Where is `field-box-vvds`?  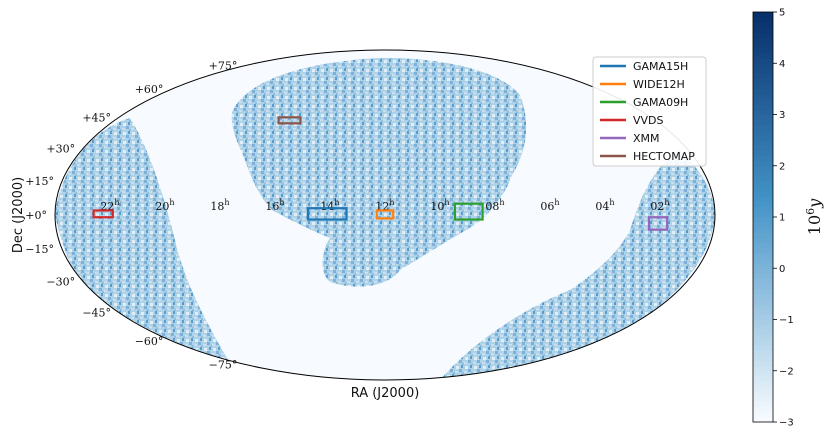
field-box-vvds is located at coordinates (103, 214).